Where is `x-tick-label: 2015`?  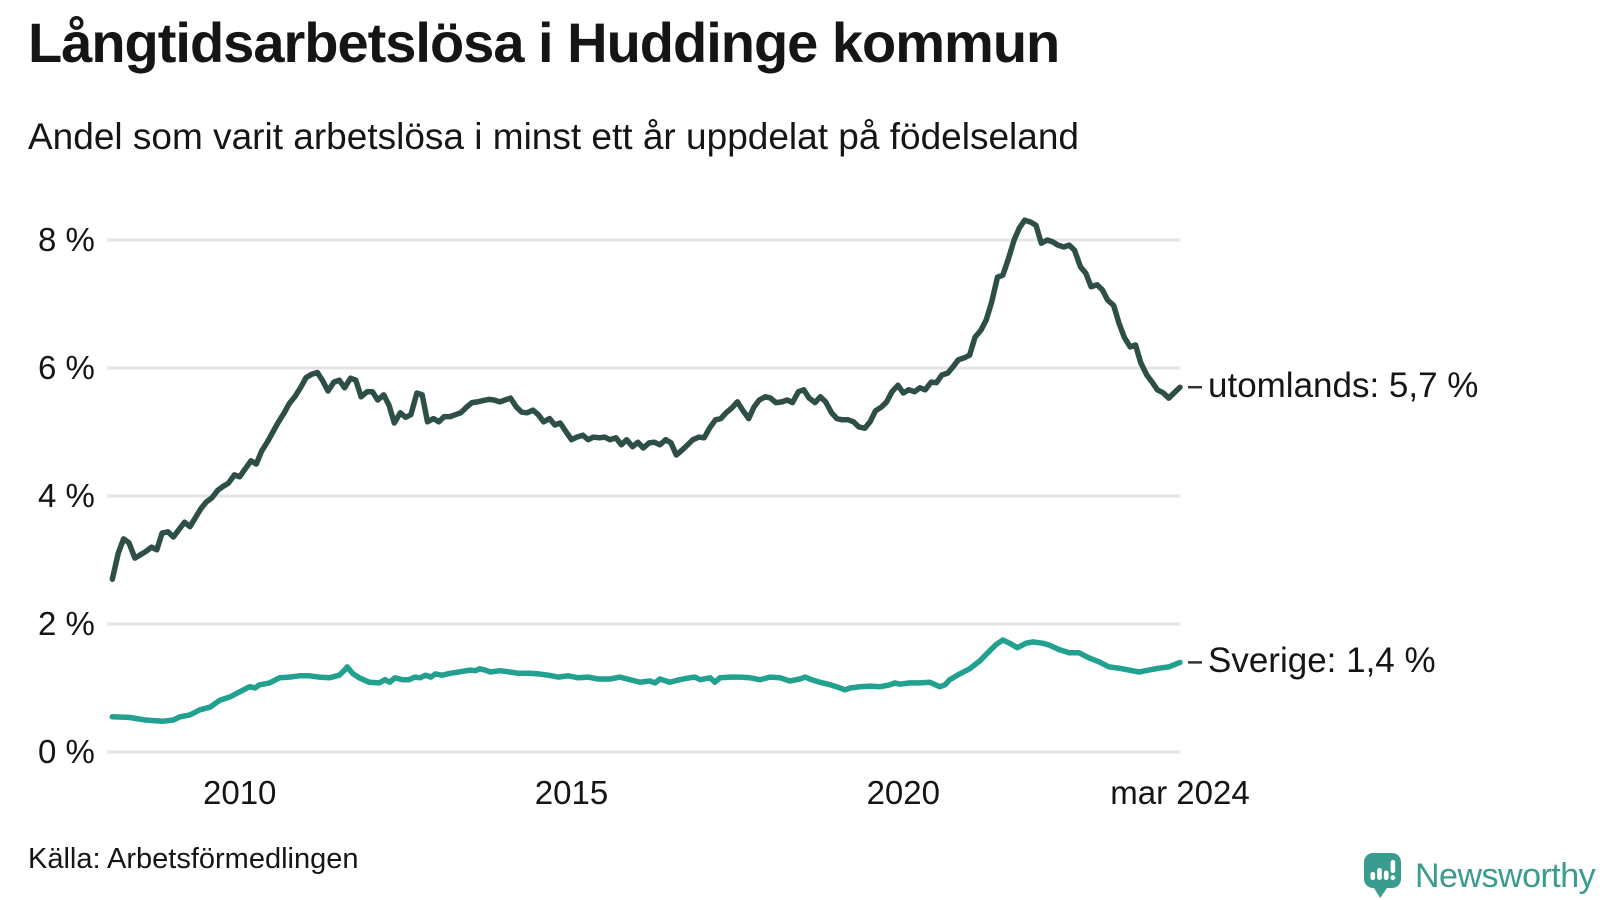 x-tick-label: 2015 is located at coordinates (571, 792).